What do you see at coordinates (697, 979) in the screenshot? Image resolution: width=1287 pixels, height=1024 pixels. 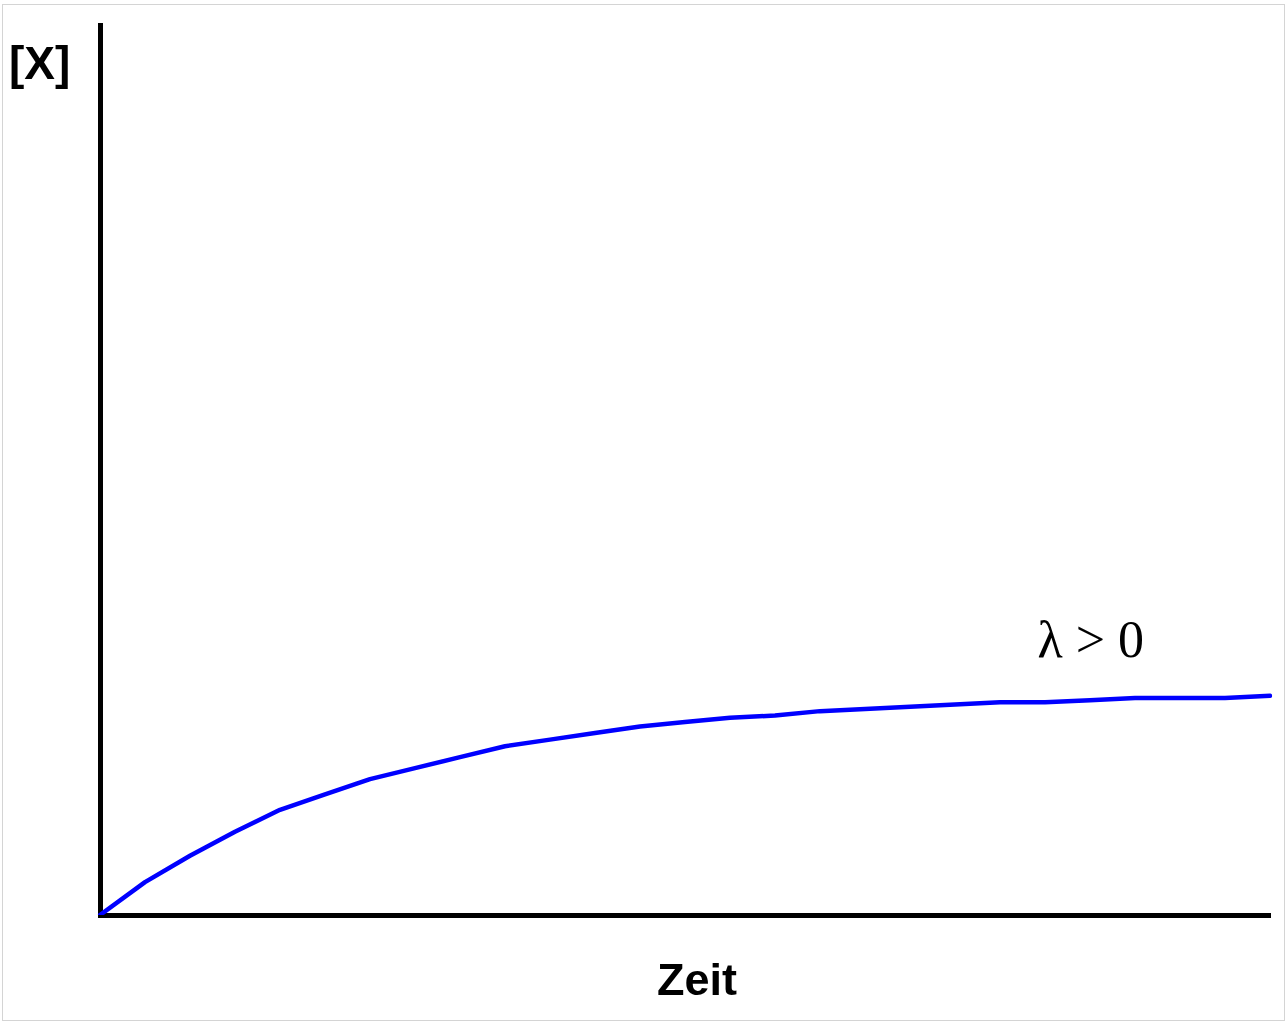 I see `x-axis-title: Zeit` at bounding box center [697, 979].